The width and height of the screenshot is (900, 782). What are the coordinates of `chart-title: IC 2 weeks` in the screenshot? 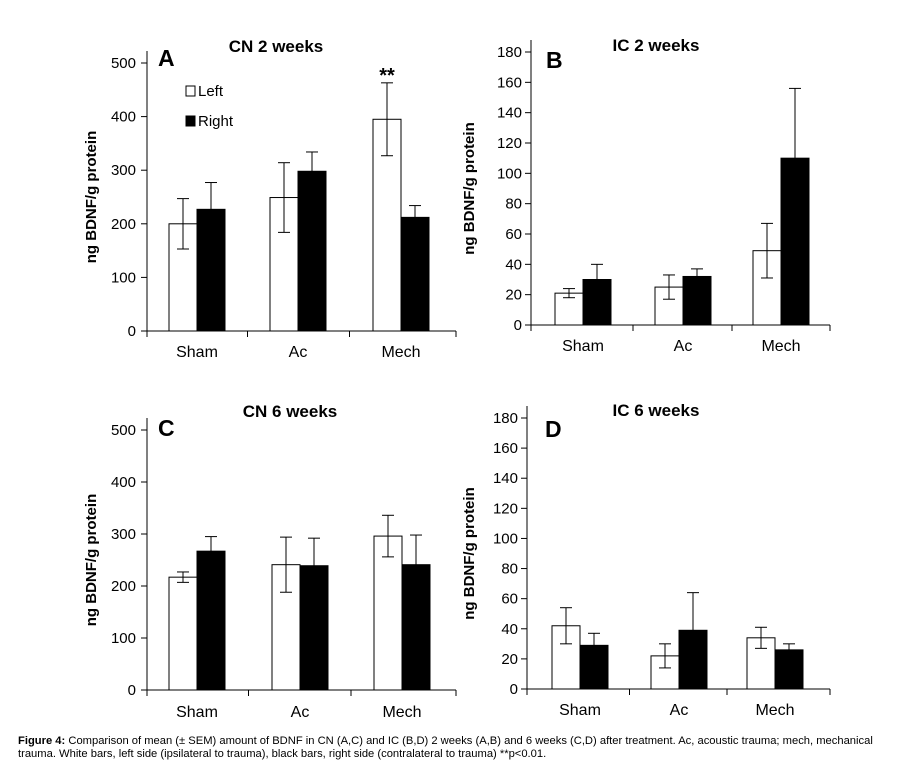 It's located at (656, 45).